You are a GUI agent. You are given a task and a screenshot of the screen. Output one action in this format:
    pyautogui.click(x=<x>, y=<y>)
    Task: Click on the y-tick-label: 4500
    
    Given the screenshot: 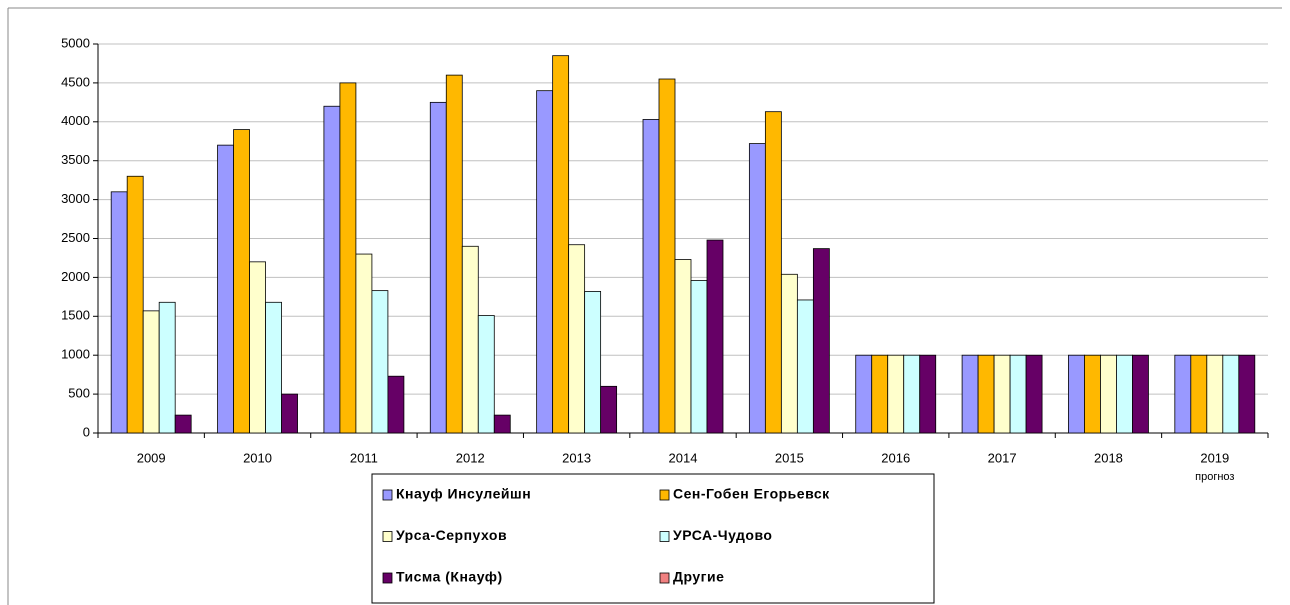 What is the action you would take?
    pyautogui.click(x=75, y=81)
    